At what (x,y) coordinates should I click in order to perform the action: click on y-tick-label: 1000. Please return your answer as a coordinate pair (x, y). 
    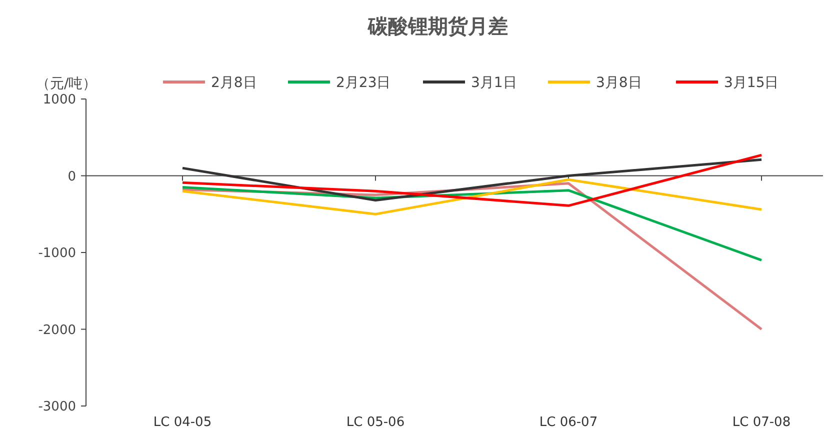
    Looking at the image, I should click on (59, 100).